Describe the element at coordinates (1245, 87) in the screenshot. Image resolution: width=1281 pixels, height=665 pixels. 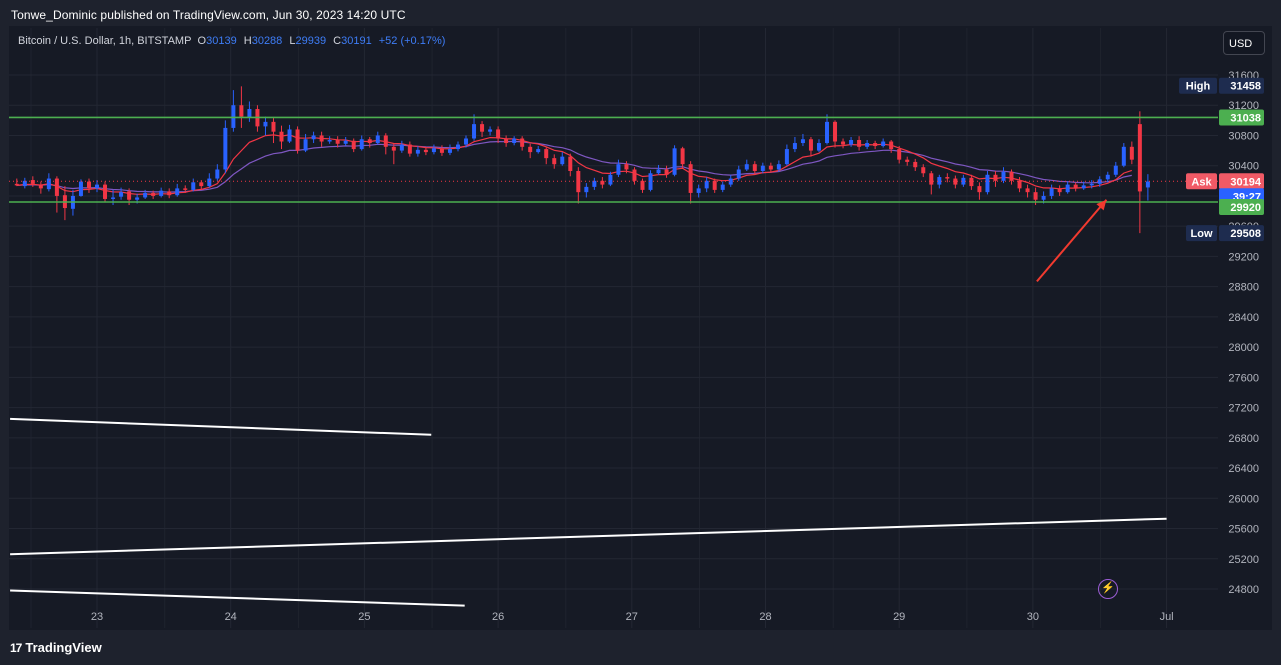
I see `high-price-label: 31458` at that location.